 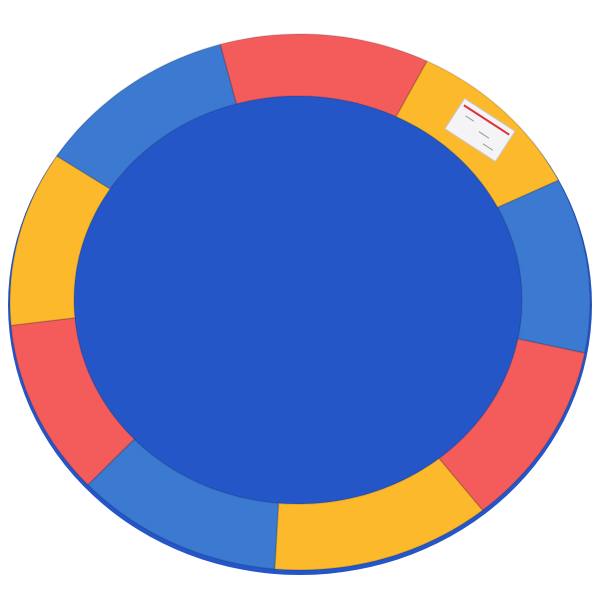 I want to click on warning-label-icon, so click(x=480, y=130).